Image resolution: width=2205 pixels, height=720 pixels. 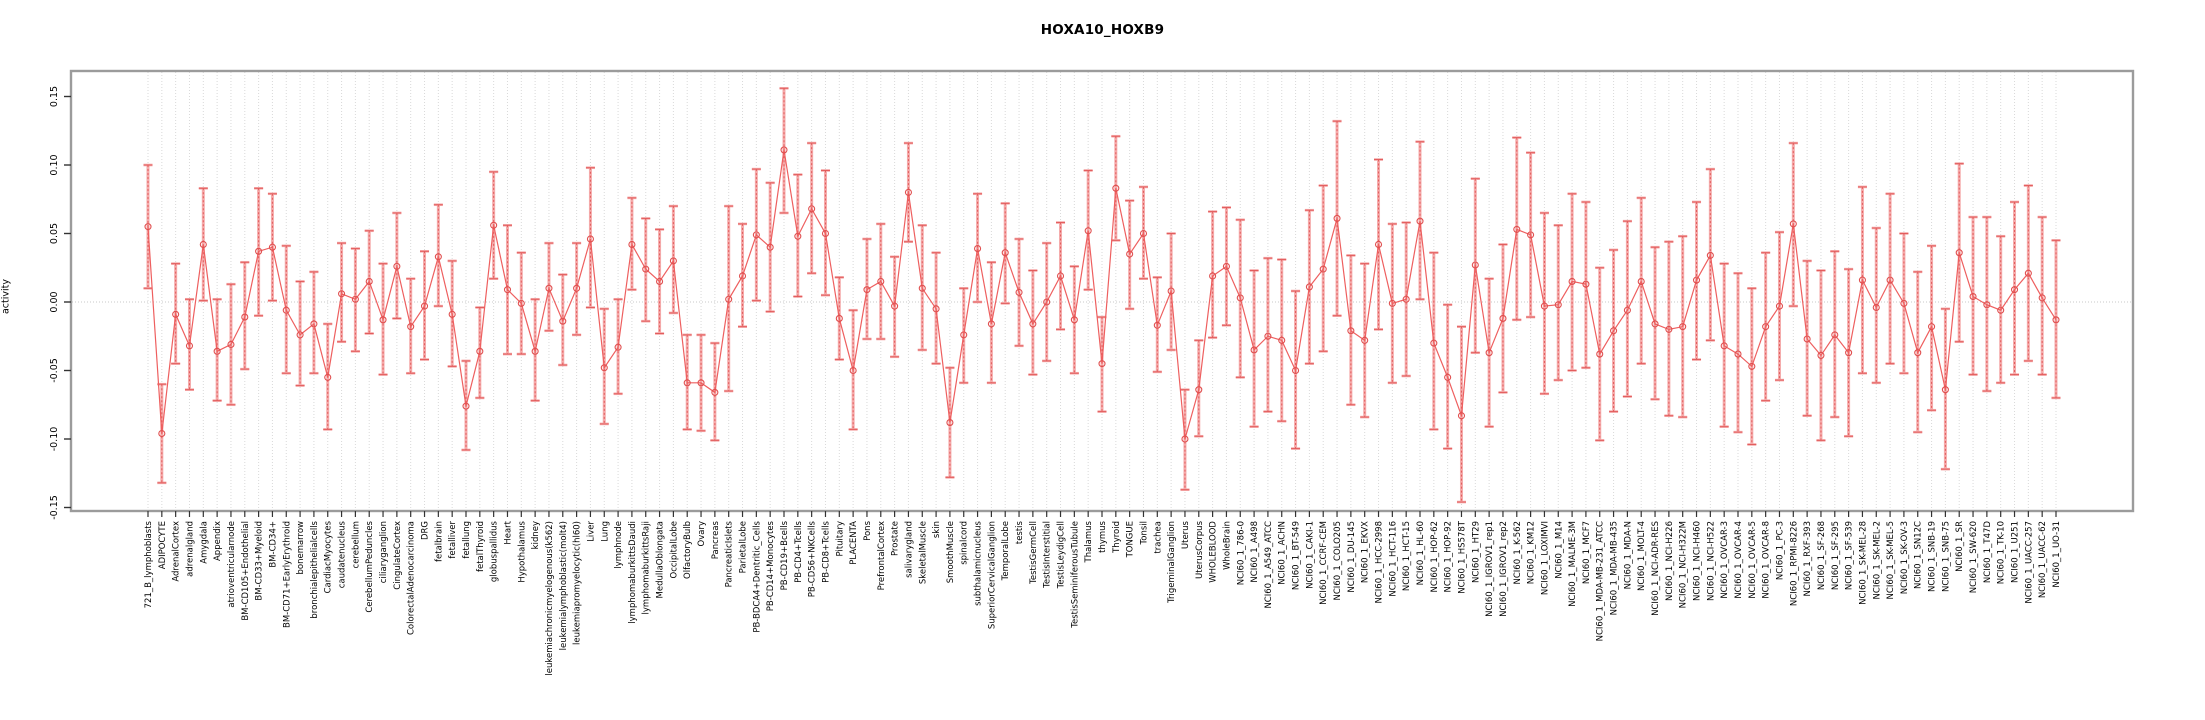 What do you see at coordinates (1393, 559) in the screenshot?
I see `x-tick-label: NCI60_1_HCT-116` at bounding box center [1393, 559].